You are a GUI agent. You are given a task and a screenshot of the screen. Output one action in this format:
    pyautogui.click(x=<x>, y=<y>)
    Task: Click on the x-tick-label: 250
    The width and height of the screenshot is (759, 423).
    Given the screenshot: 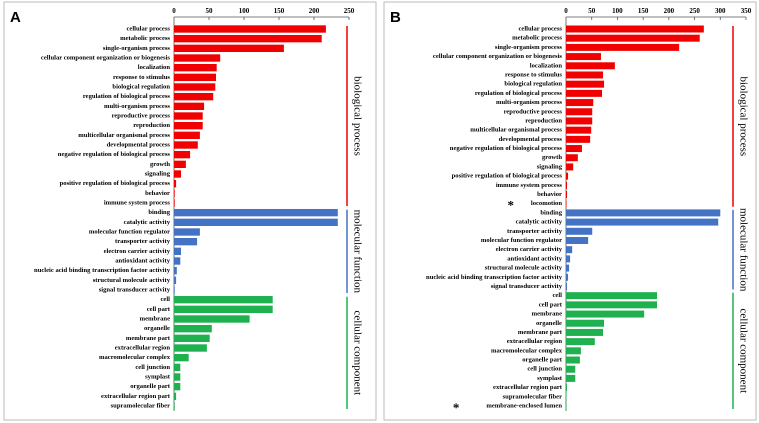 What is the action you would take?
    pyautogui.click(x=349, y=11)
    